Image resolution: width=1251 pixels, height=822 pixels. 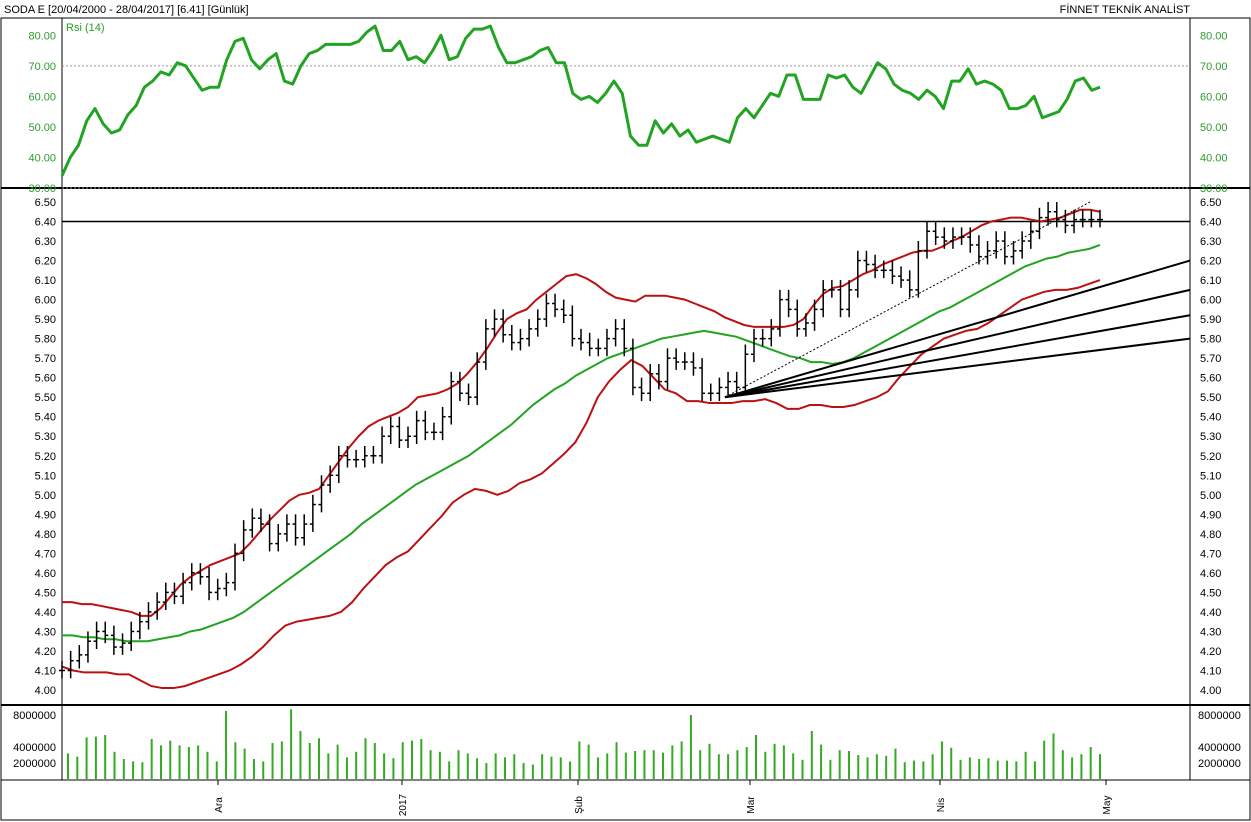 I want to click on rsi-tick-right-0: 80.00, so click(x=1214, y=36).